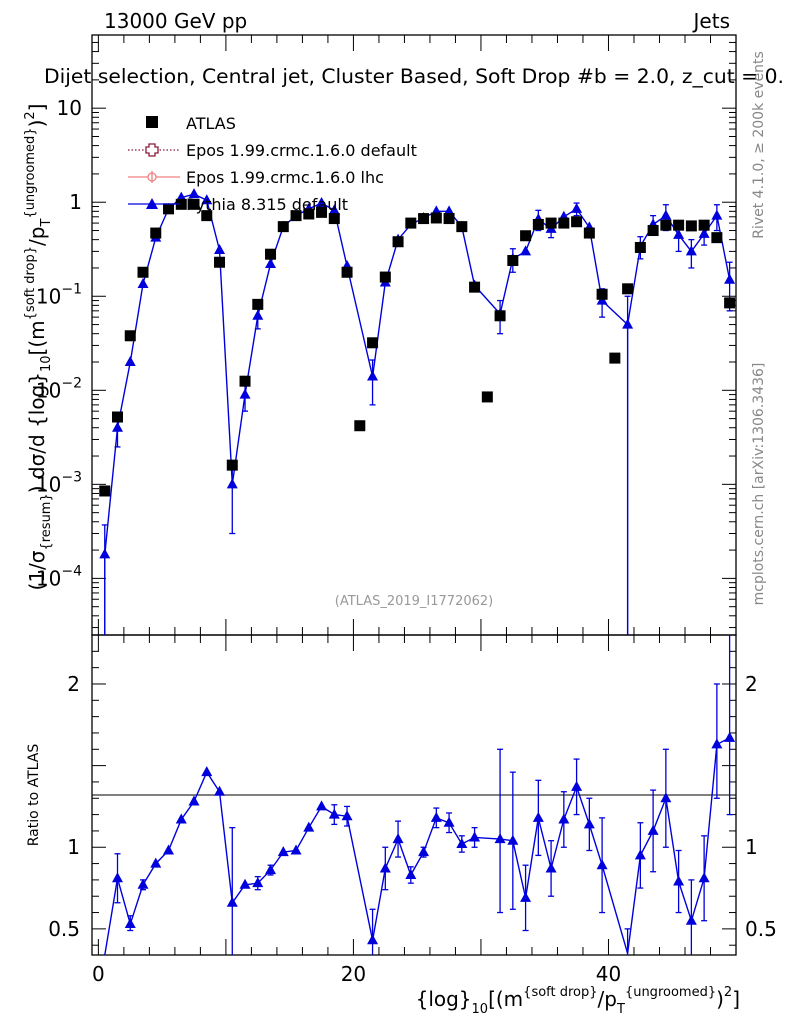  Describe the element at coordinates (578, 1001) in the screenshot. I see `x-axis-label: {log}10[(m{soft drop}/pT{ungroomed})2]` at that location.